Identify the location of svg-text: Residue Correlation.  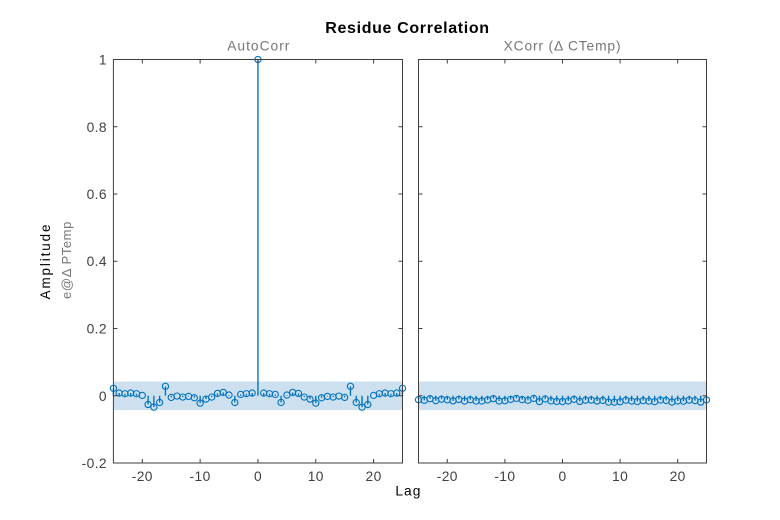
(407, 28).